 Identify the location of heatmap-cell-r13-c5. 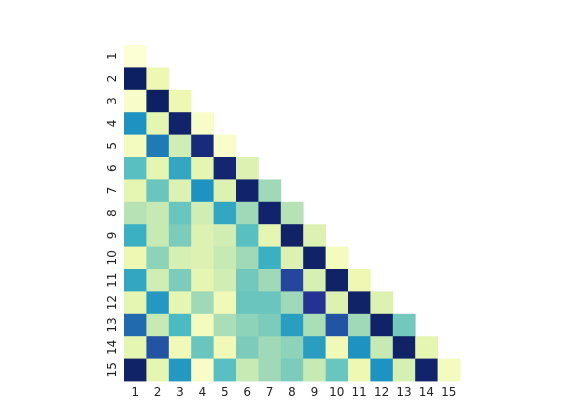
(225, 325).